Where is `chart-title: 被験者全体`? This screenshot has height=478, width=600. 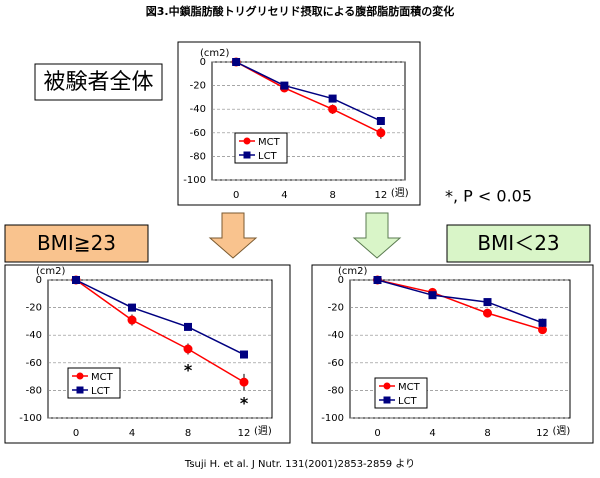 chart-title: 被験者全体 is located at coordinates (98, 82).